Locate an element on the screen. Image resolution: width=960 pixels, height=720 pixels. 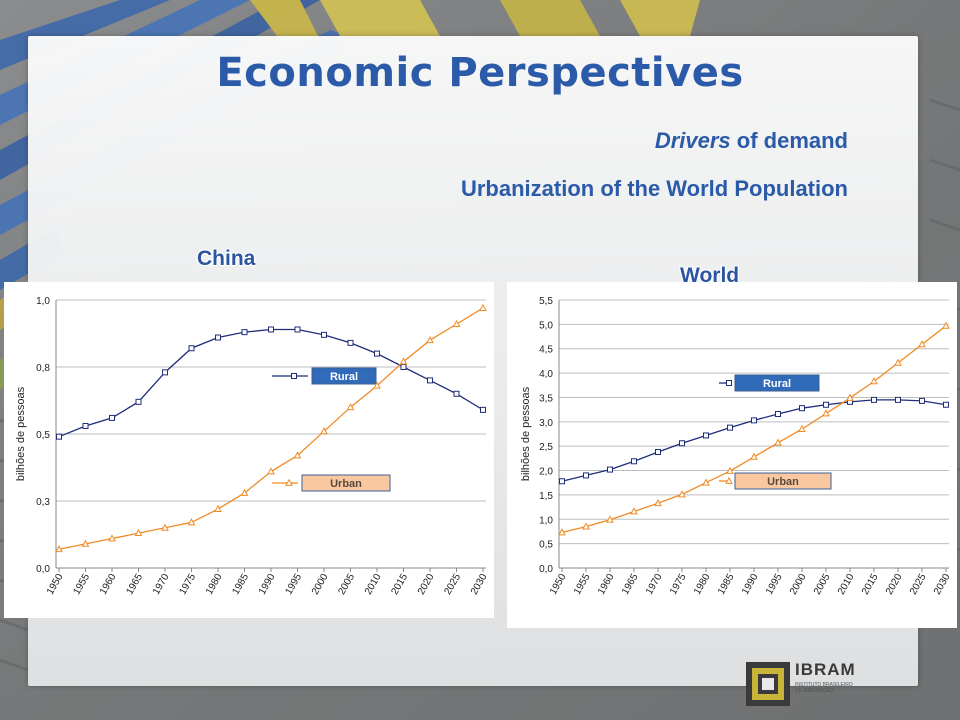
y-tick-label: 4,5 is located at coordinates (546, 350).